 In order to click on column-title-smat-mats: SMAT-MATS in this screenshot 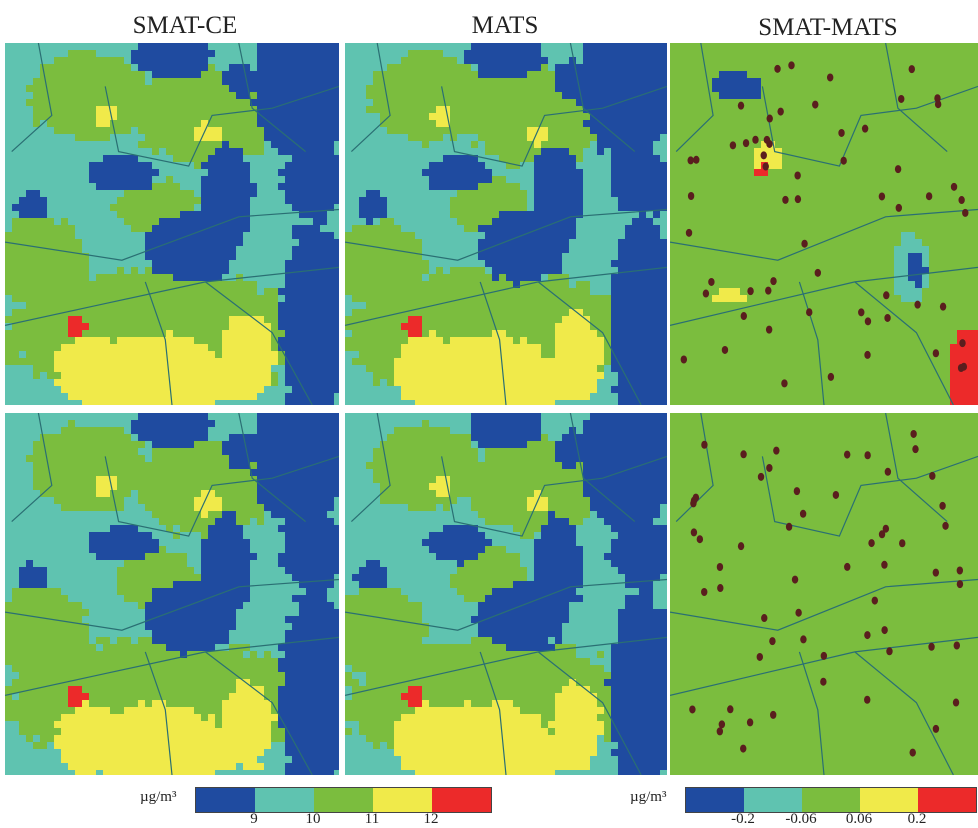, I will do `click(828, 27)`.